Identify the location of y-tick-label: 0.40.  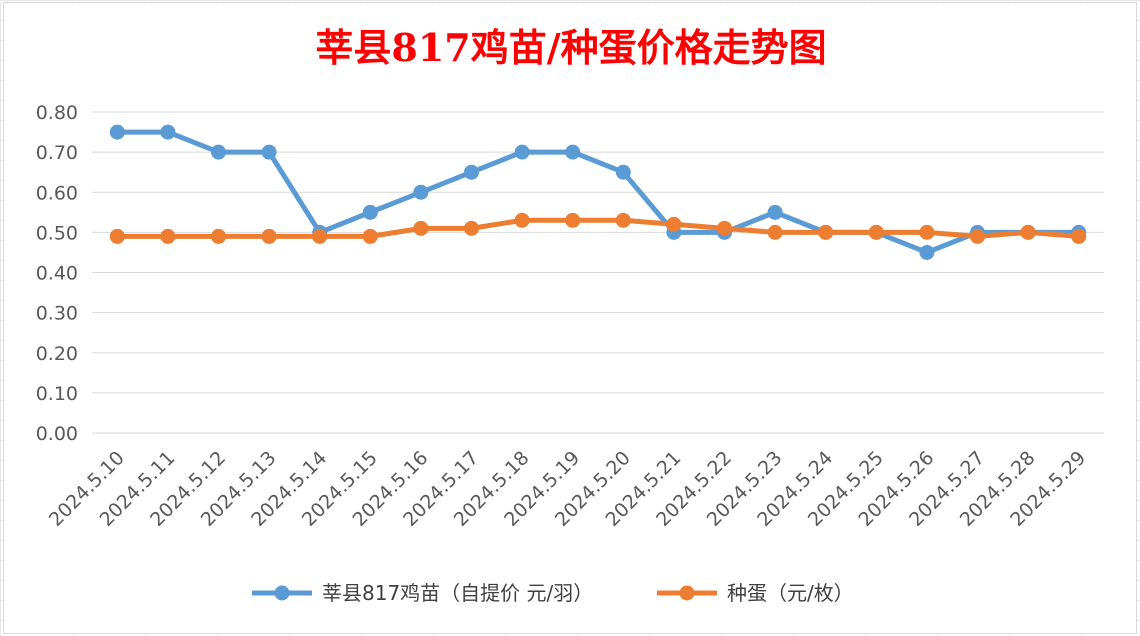
(57, 274).